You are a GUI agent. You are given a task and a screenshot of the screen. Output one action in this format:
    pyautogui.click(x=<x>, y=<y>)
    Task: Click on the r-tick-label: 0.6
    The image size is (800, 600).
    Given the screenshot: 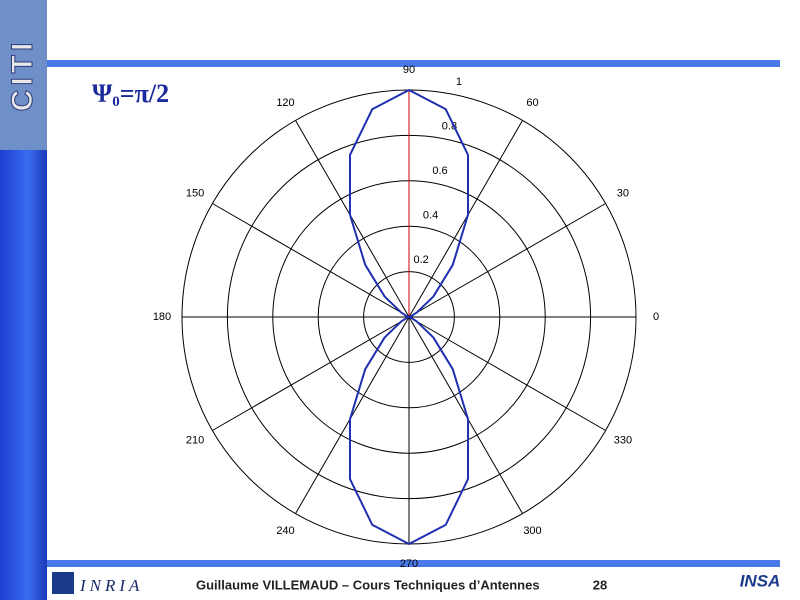 What is the action you would take?
    pyautogui.click(x=439, y=171)
    